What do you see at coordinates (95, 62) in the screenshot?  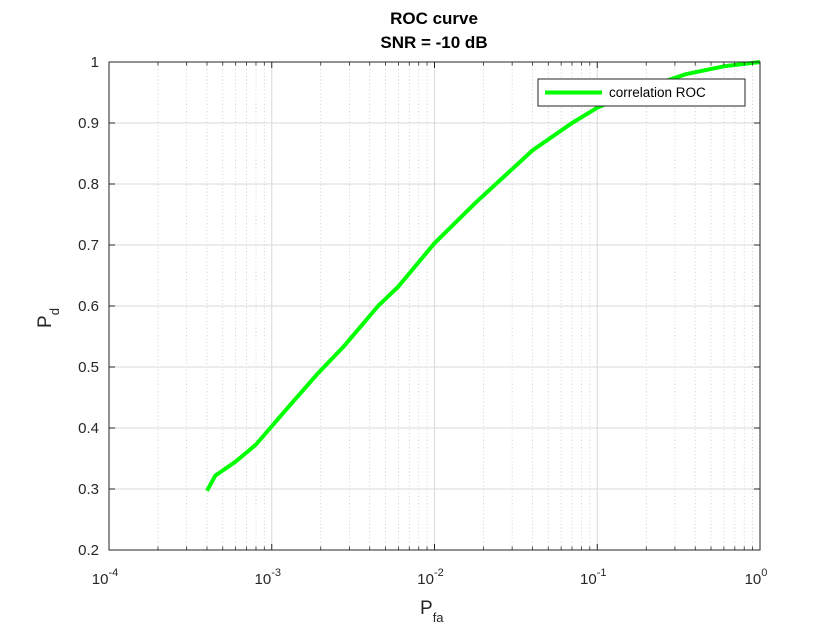 I see `y-tick-label: 1` at bounding box center [95, 62].